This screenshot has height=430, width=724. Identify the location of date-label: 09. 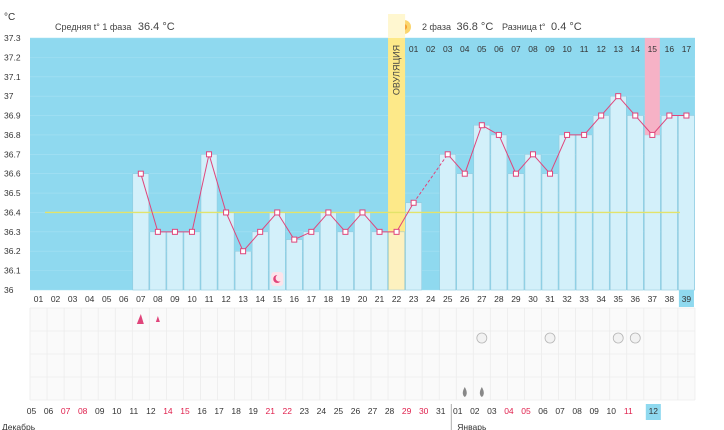
(100, 411).